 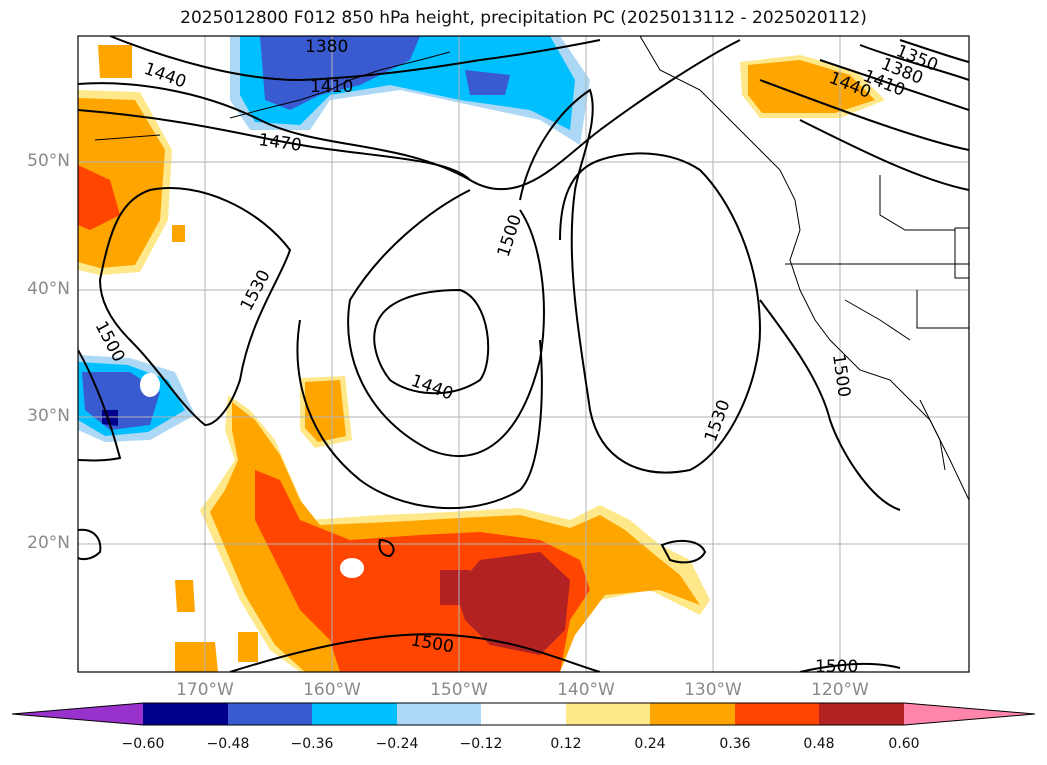 I want to click on pos-anomaly-islands-small, so click(x=185, y=596).